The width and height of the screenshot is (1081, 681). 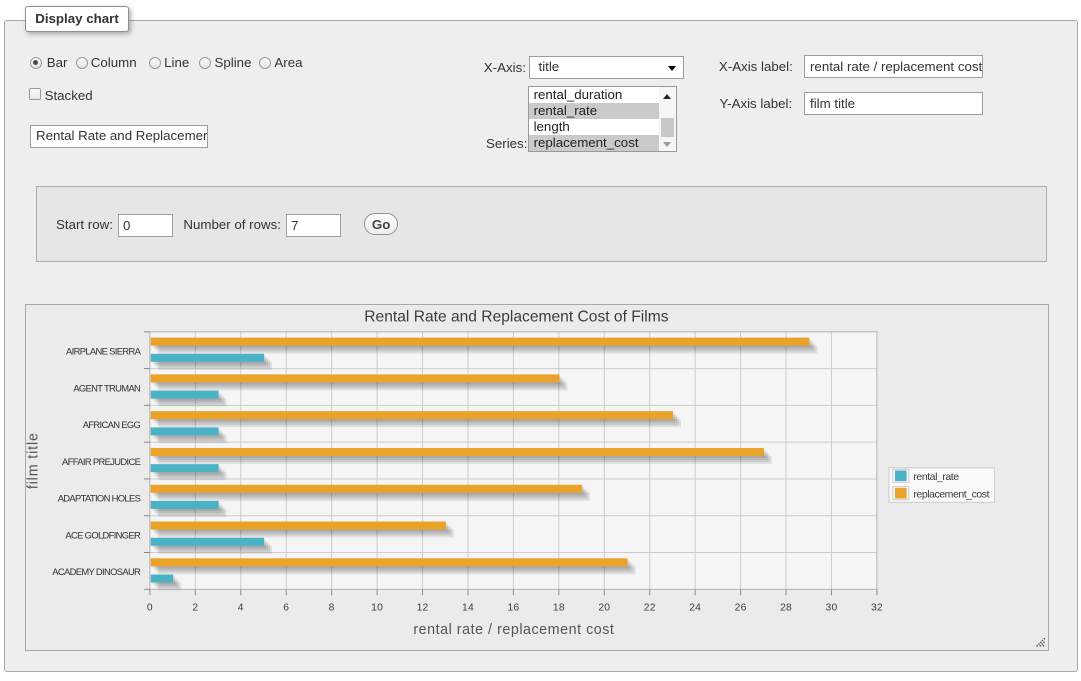 What do you see at coordinates (695, 607) in the screenshot?
I see `svg-text: 24` at bounding box center [695, 607].